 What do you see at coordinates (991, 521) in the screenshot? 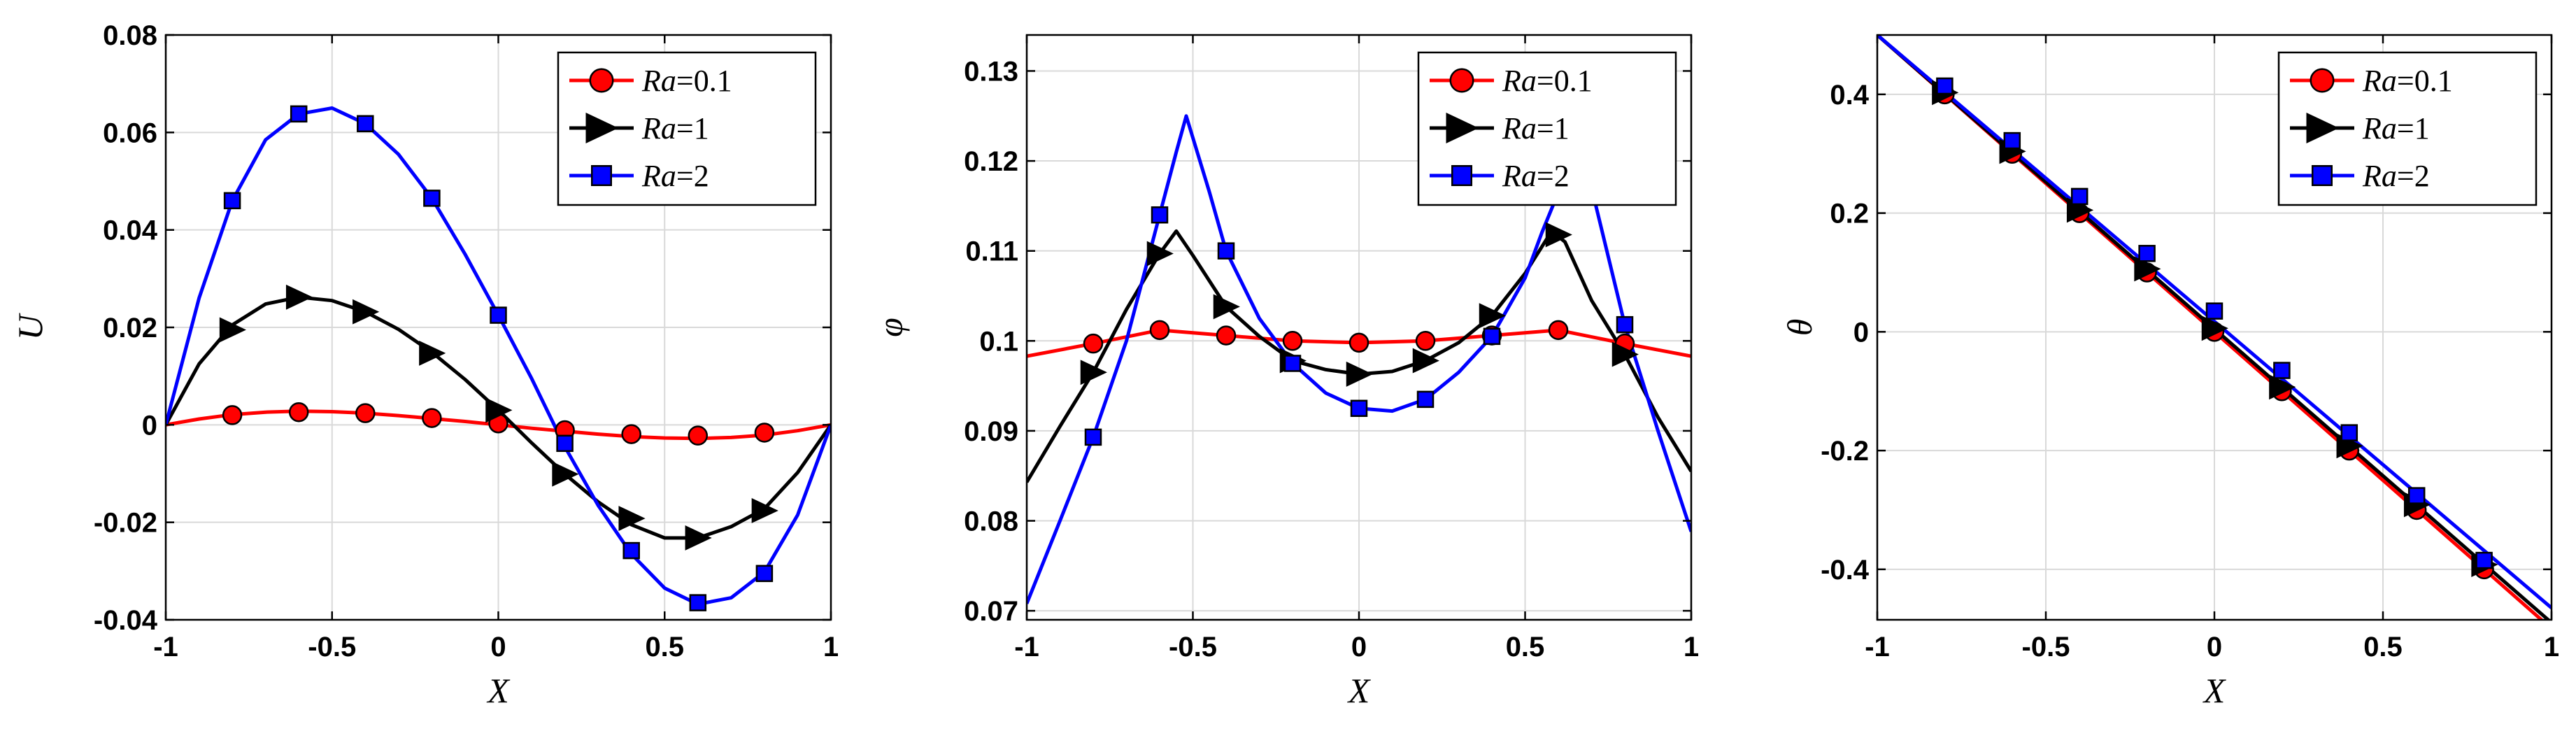
I see `y-tick-label: 0.08` at bounding box center [991, 521].